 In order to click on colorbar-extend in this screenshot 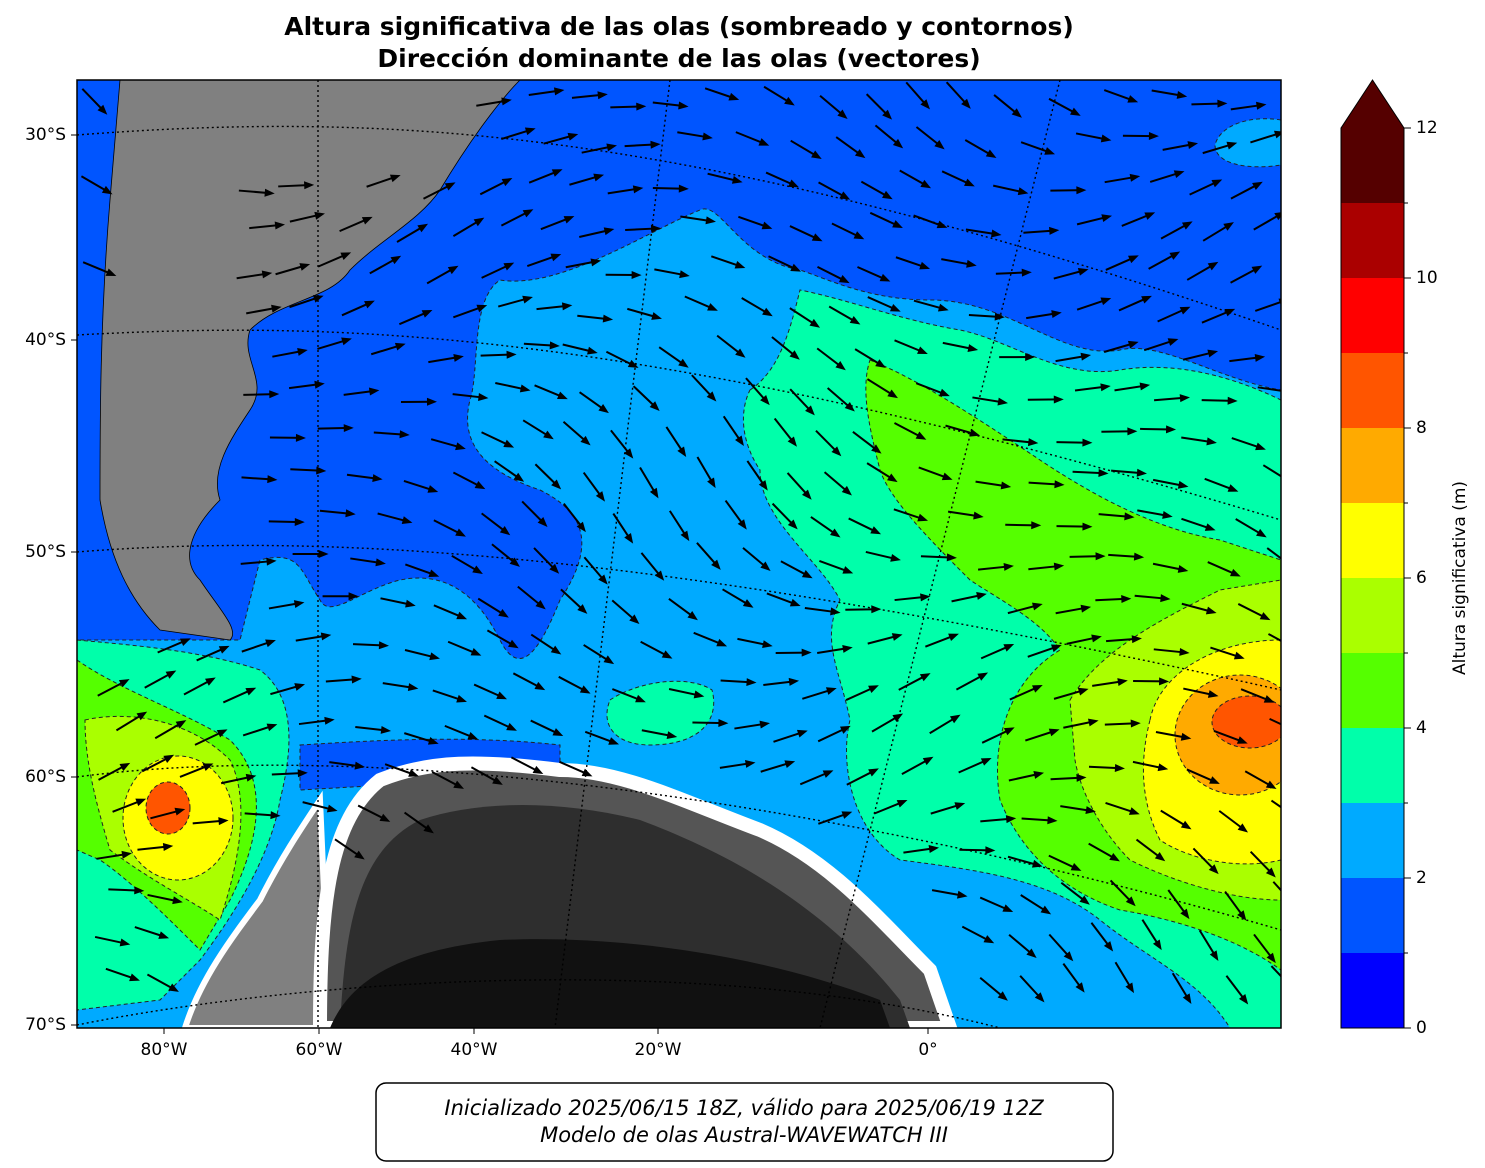, I will do `click(1372, 104)`.